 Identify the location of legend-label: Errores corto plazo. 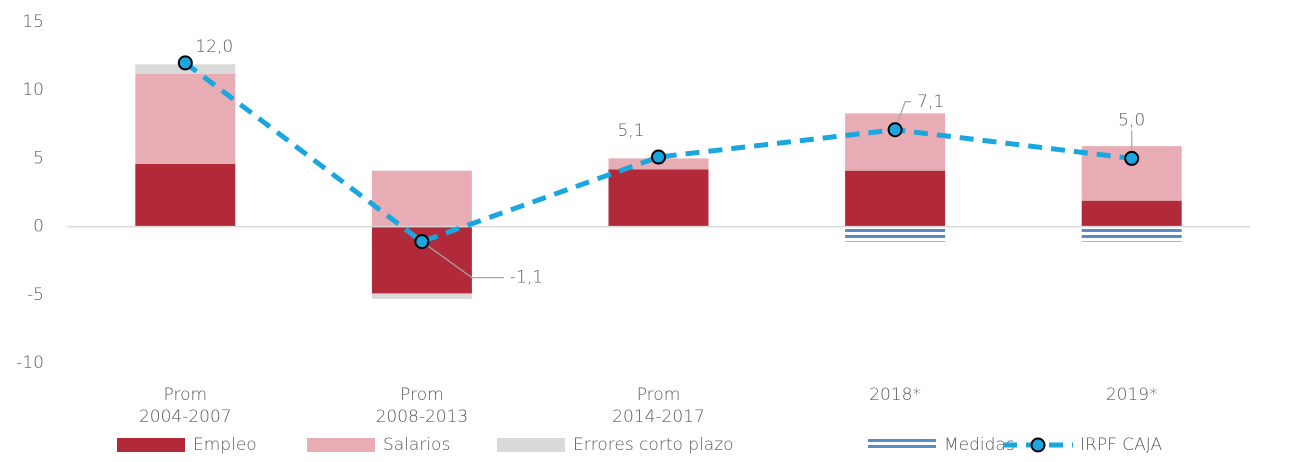
(653, 445).